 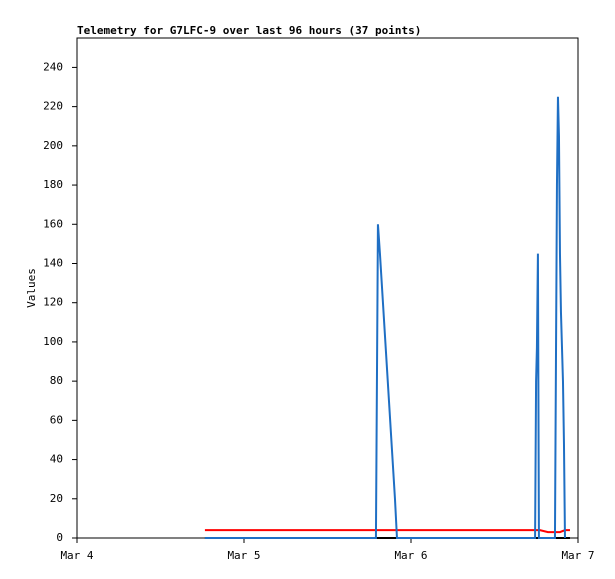 I want to click on y-tick-label: 160, so click(x=53, y=223).